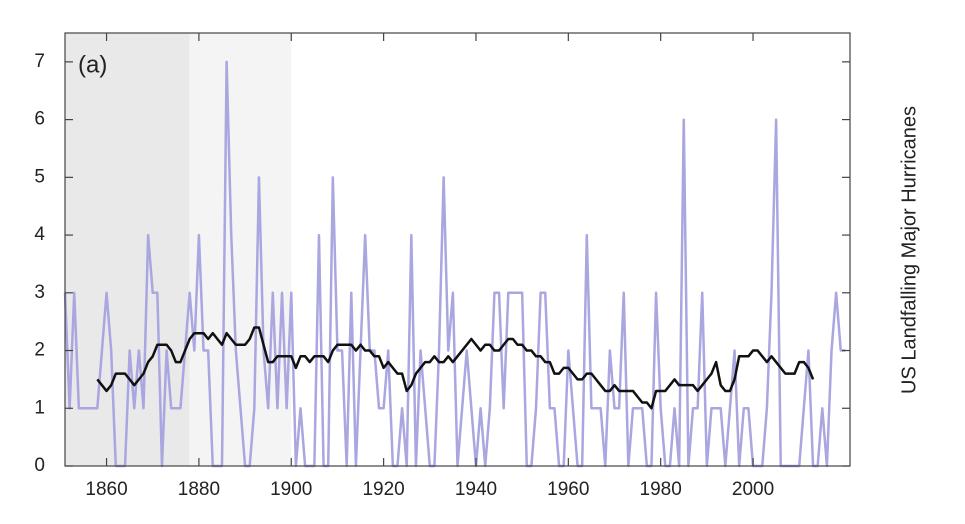  Describe the element at coordinates (476, 489) in the screenshot. I see `x-tick-label: 1940` at that location.